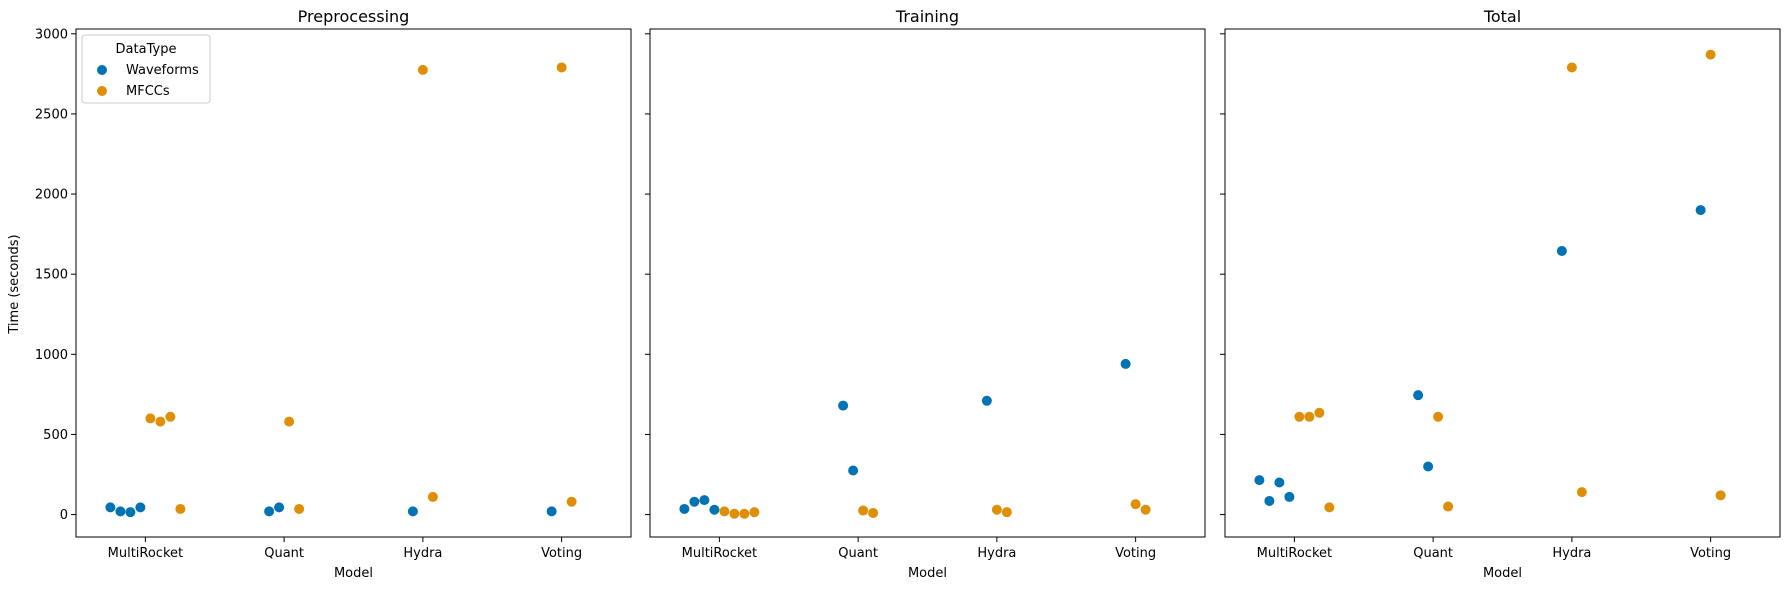 The height and width of the screenshot is (590, 1790). I want to click on y-tick-label: 2000, so click(51, 195).